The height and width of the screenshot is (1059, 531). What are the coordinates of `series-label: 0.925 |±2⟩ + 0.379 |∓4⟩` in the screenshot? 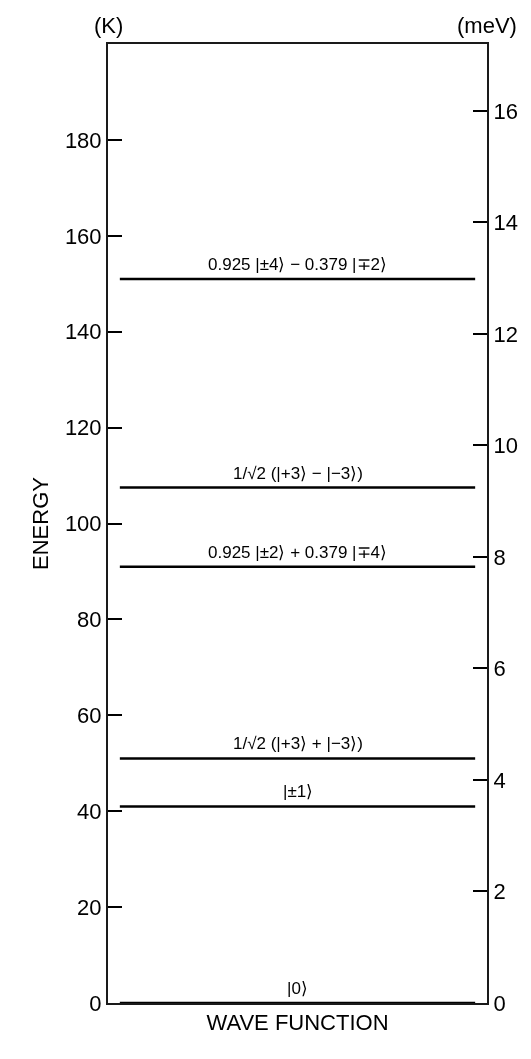 It's located at (297, 552).